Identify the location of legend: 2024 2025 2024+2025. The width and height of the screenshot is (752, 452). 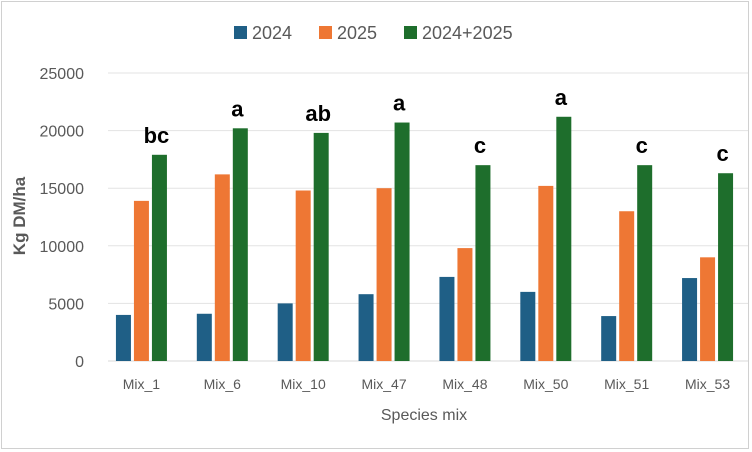
(373, 33).